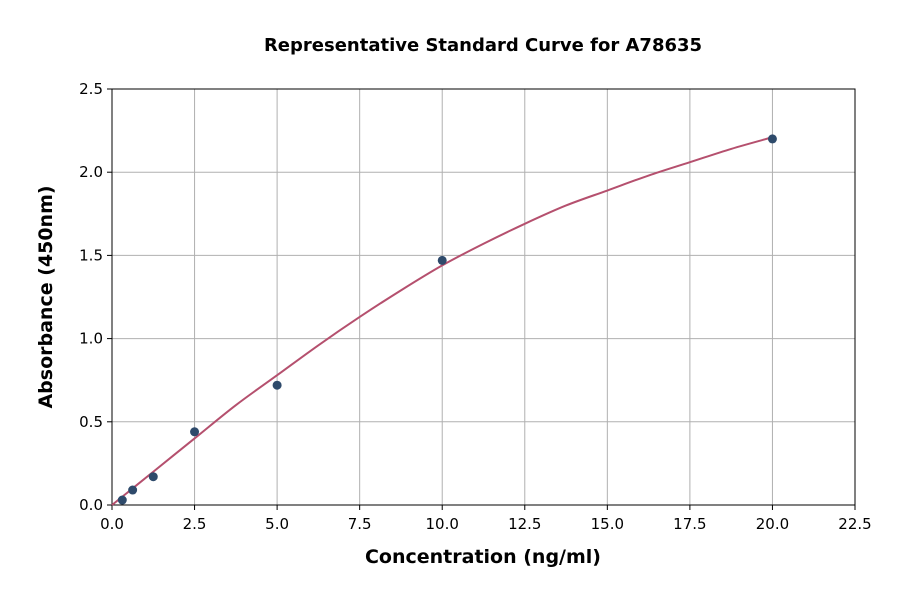 Image resolution: width=900 pixels, height=594 pixels. Describe the element at coordinates (360, 524) in the screenshot. I see `x-tick-label: 7.5` at that location.